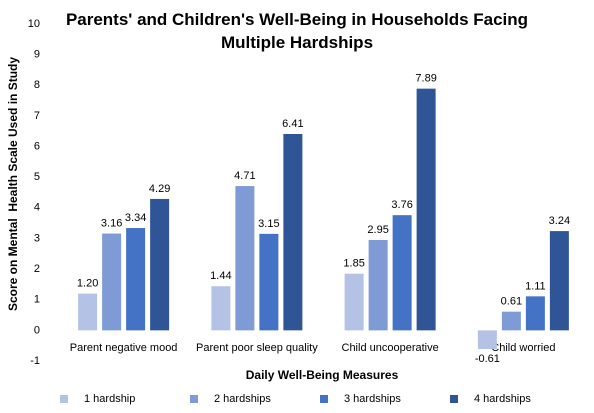 This screenshot has height=413, width=594. What do you see at coordinates (487, 359) in the screenshot?
I see `data-label: -0.61` at bounding box center [487, 359].